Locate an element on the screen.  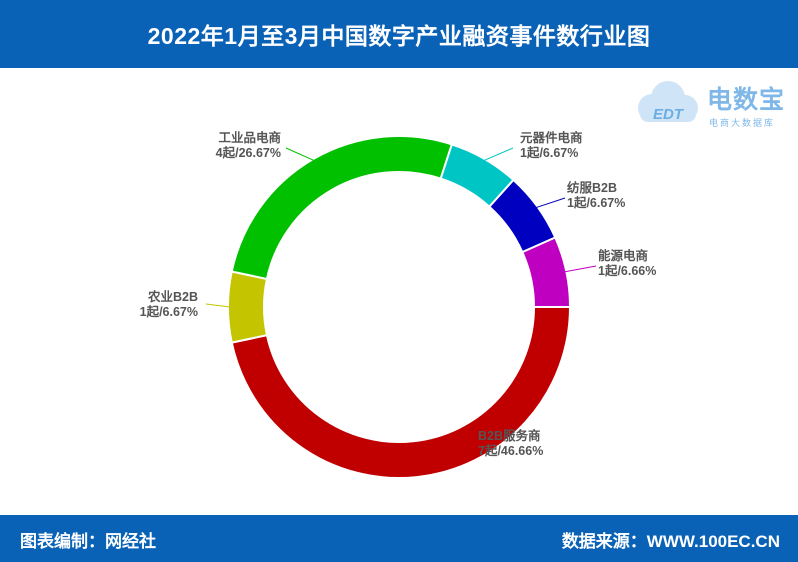
slice-label-name-3: 元器件电商 is located at coordinates (551, 137).